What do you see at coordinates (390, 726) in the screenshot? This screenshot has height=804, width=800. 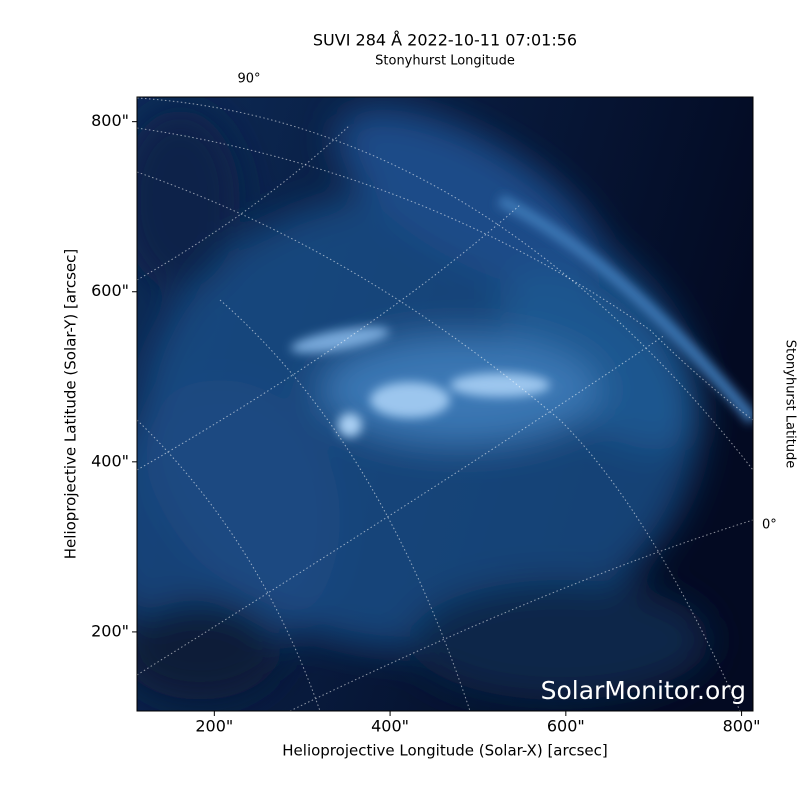 I see `x-tick-label: 400"` at bounding box center [390, 726].